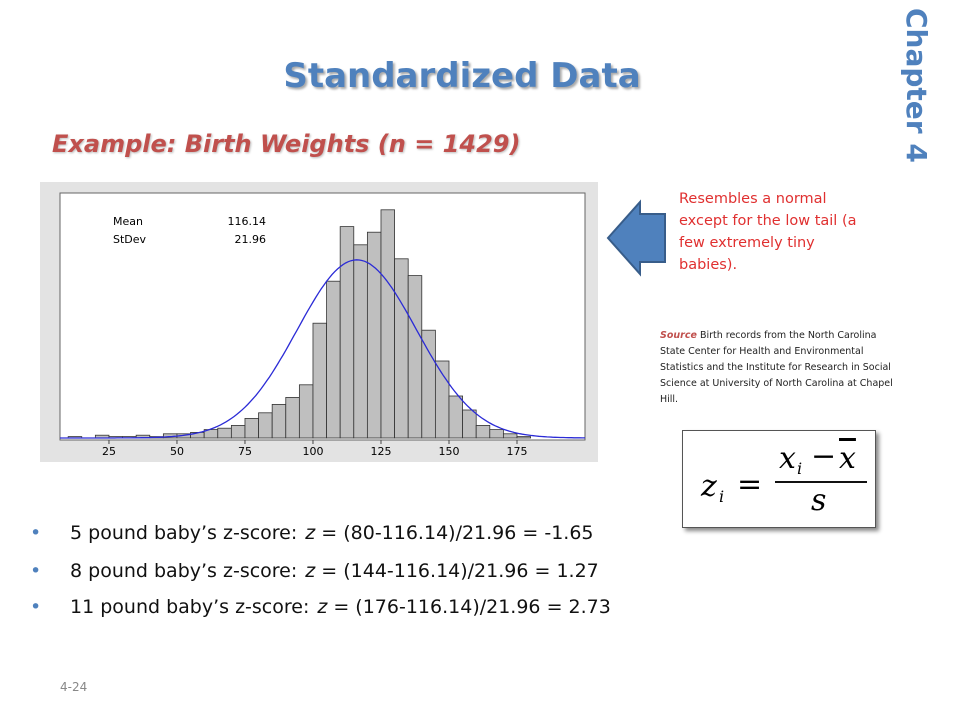 This screenshot has width=960, height=720. I want to click on fit-curve, so click(322, 349).